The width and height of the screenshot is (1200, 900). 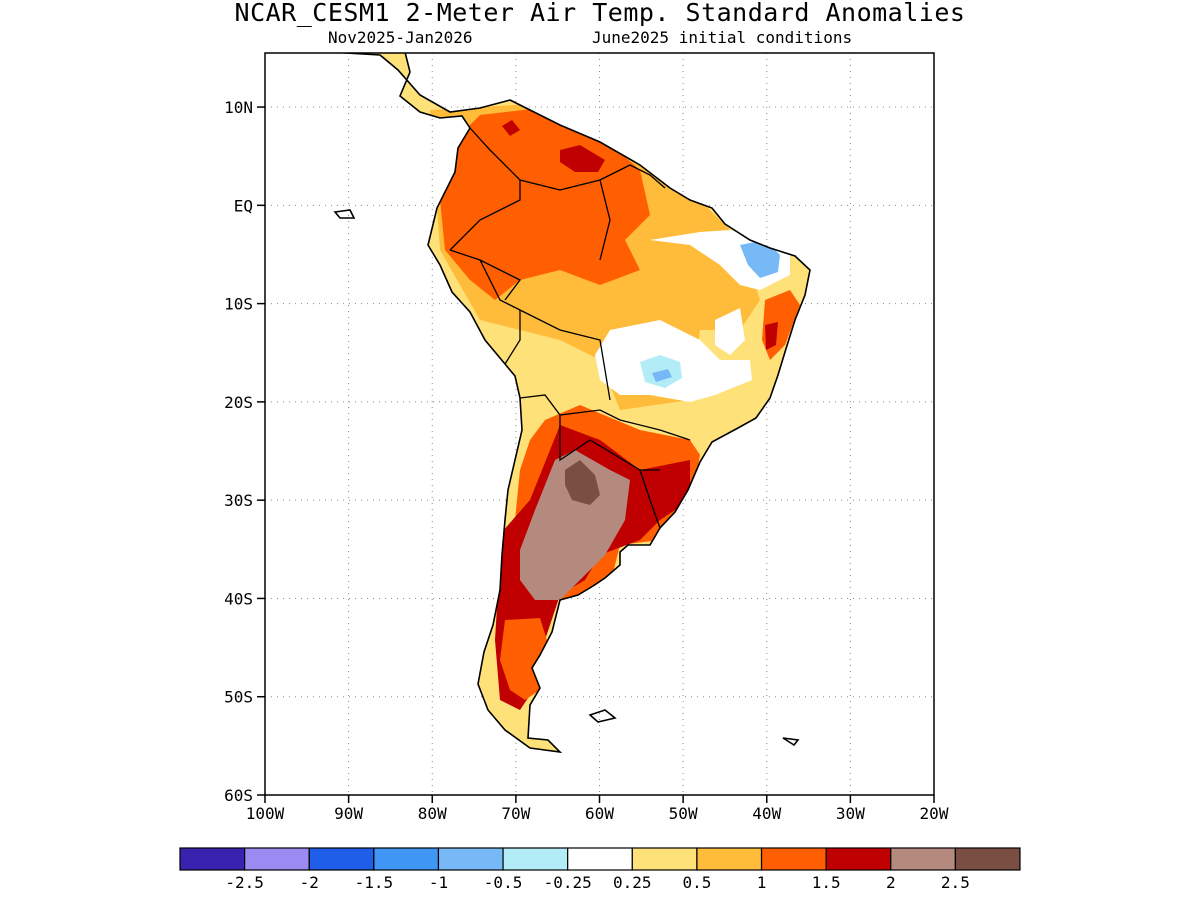 What do you see at coordinates (265, 813) in the screenshot?
I see `lon-tick-label: 100W` at bounding box center [265, 813].